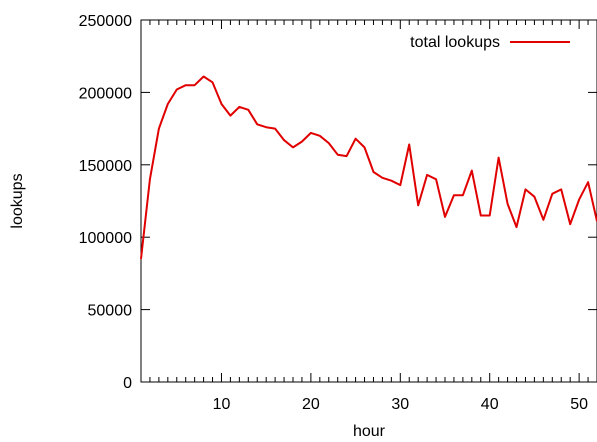  I want to click on y-tick-label: 250000, so click(105, 21).